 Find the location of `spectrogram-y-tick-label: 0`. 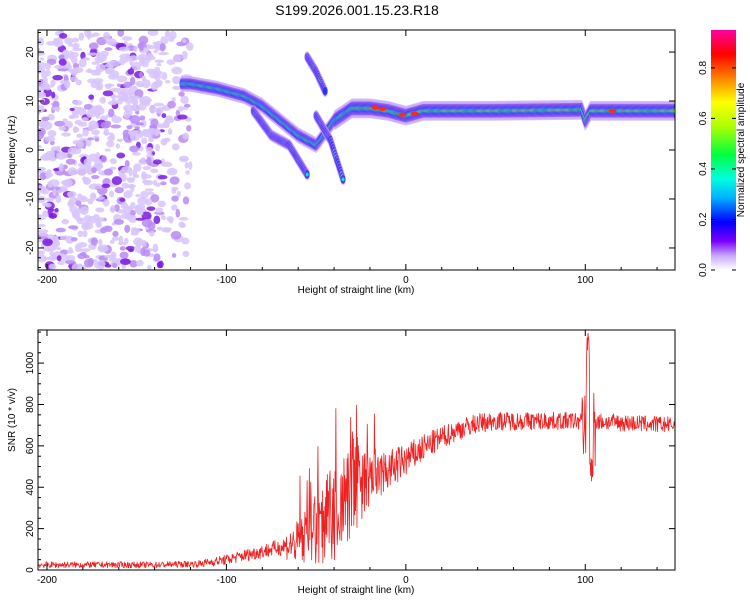

spectrogram-y-tick-label: 0 is located at coordinates (30, 150).